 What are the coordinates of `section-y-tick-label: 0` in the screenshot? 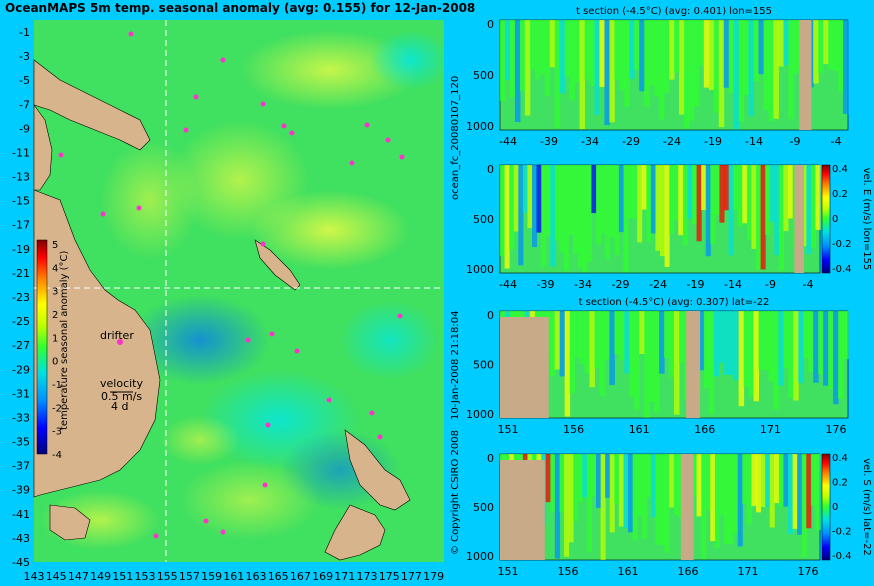 It's located at (490, 458).